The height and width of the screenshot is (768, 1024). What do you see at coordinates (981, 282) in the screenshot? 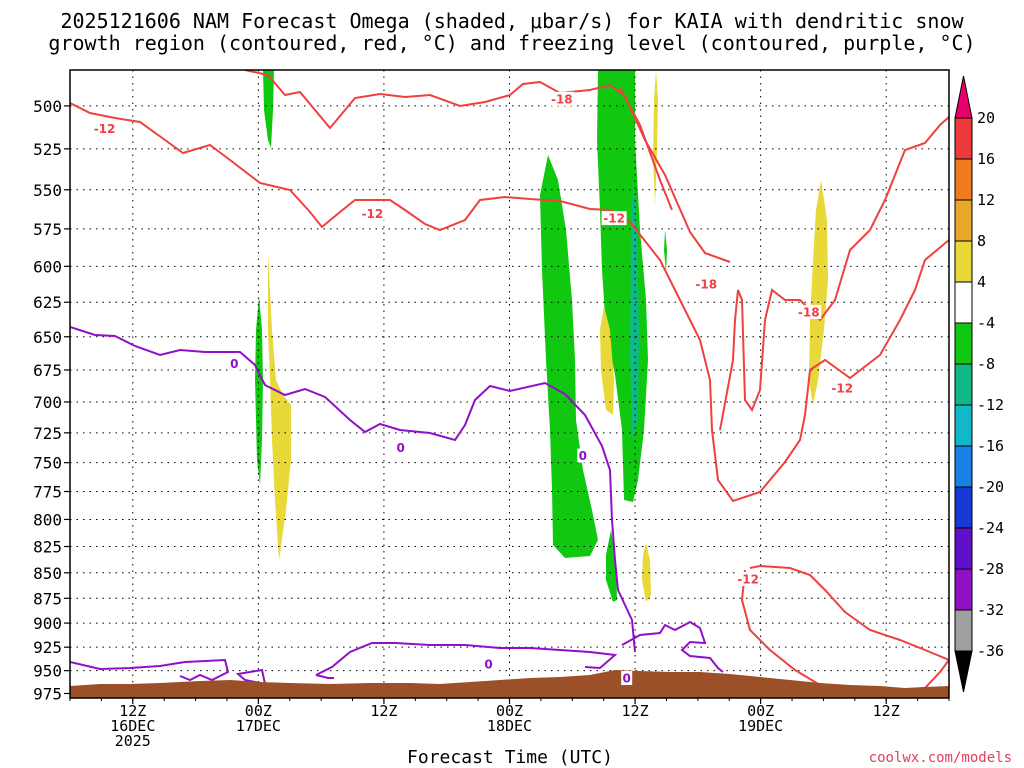
I see `colorbar-label: 4` at bounding box center [981, 282].